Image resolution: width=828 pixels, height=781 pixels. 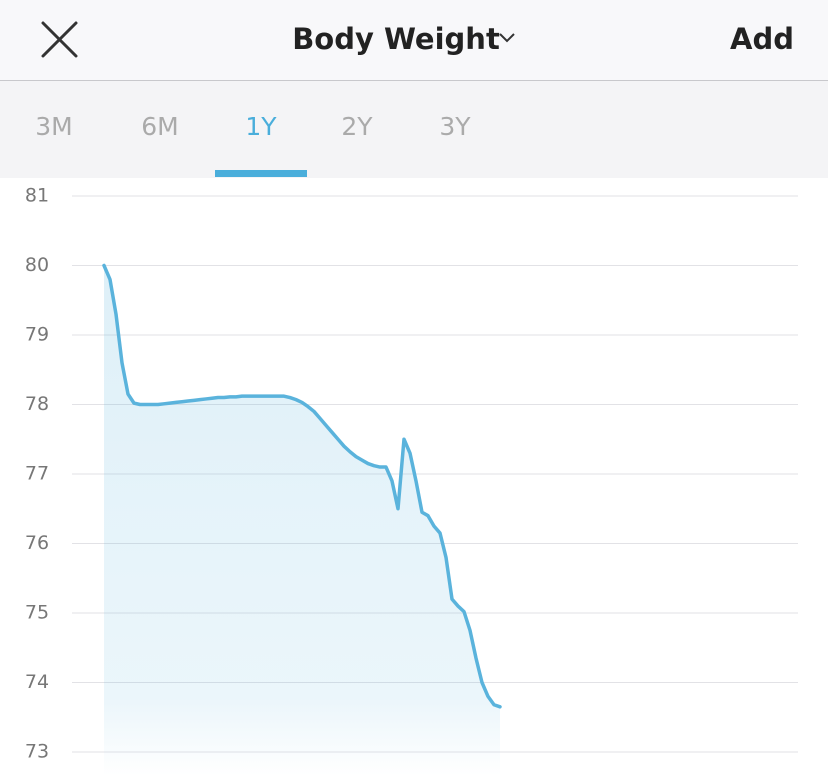 What do you see at coordinates (37, 265) in the screenshot?
I see `y-tick-label: 80` at bounding box center [37, 265].